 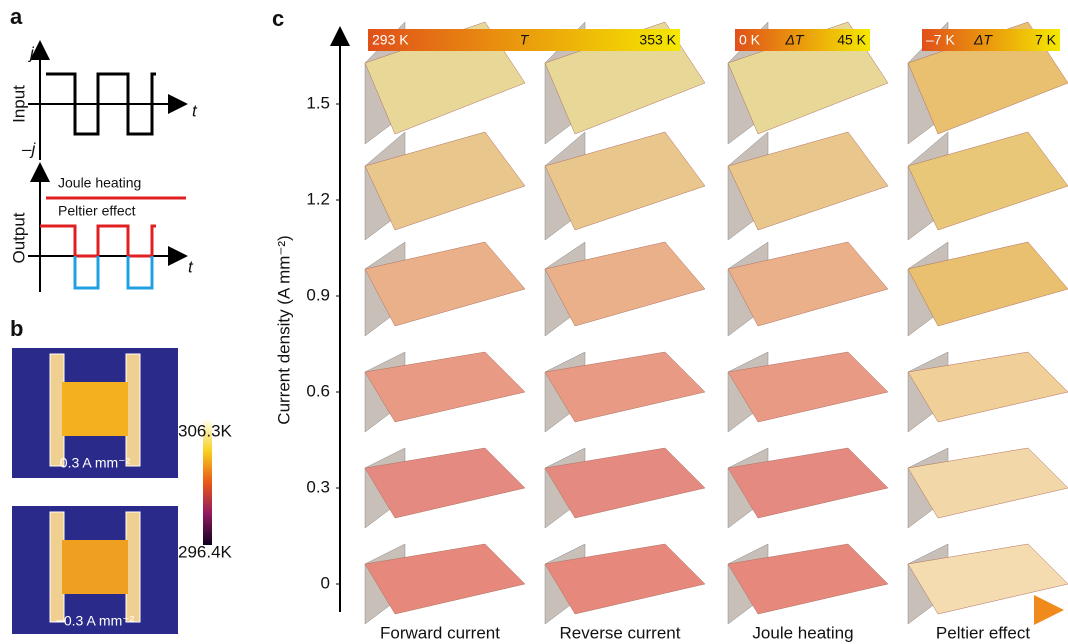 What do you see at coordinates (16, 16) in the screenshot?
I see `panel-label: a` at bounding box center [16, 16].